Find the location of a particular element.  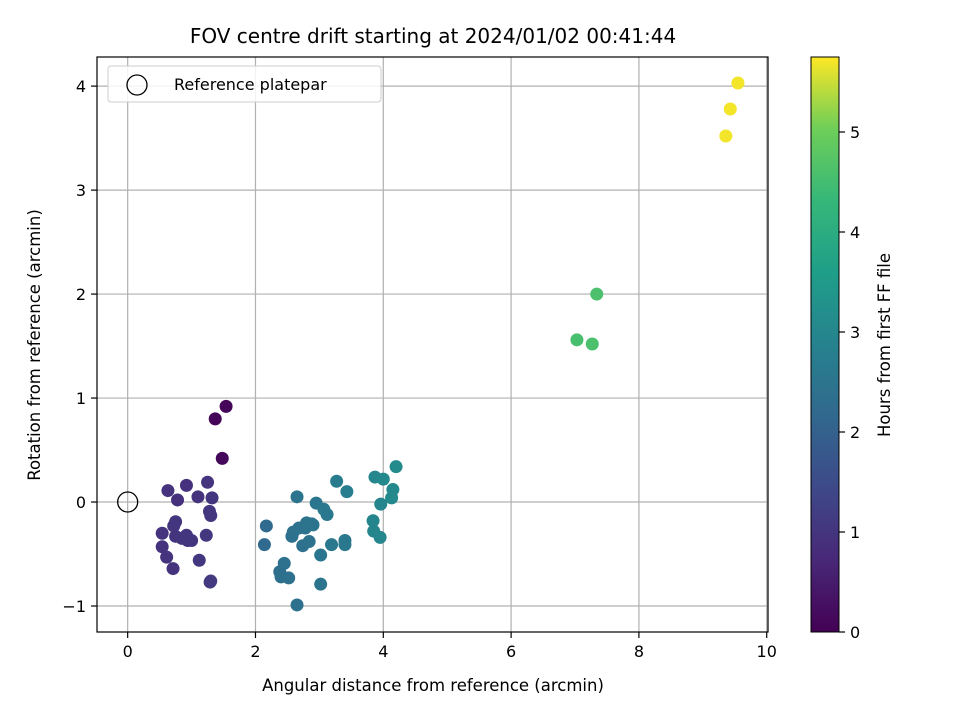

y-tick-label: 0 is located at coordinates (81, 502).